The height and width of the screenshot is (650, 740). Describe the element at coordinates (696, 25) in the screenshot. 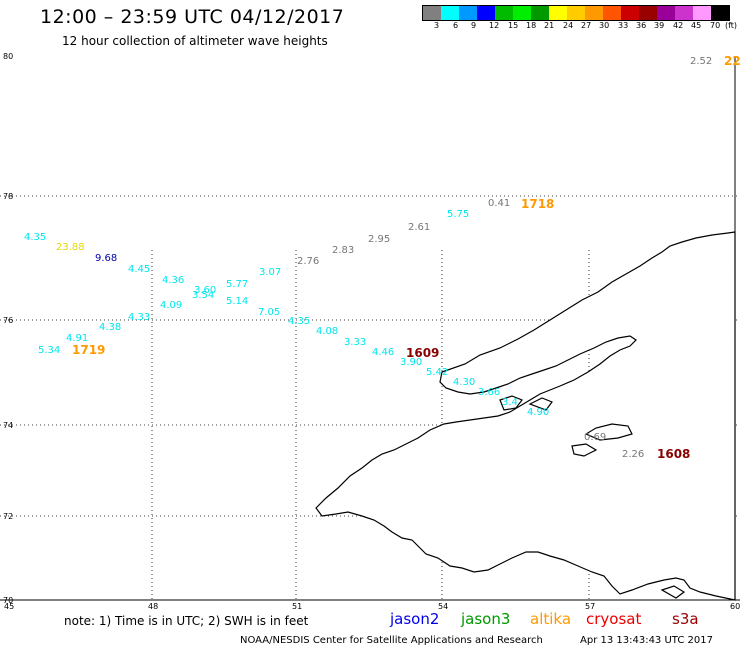

I see `legend-label: 45` at that location.